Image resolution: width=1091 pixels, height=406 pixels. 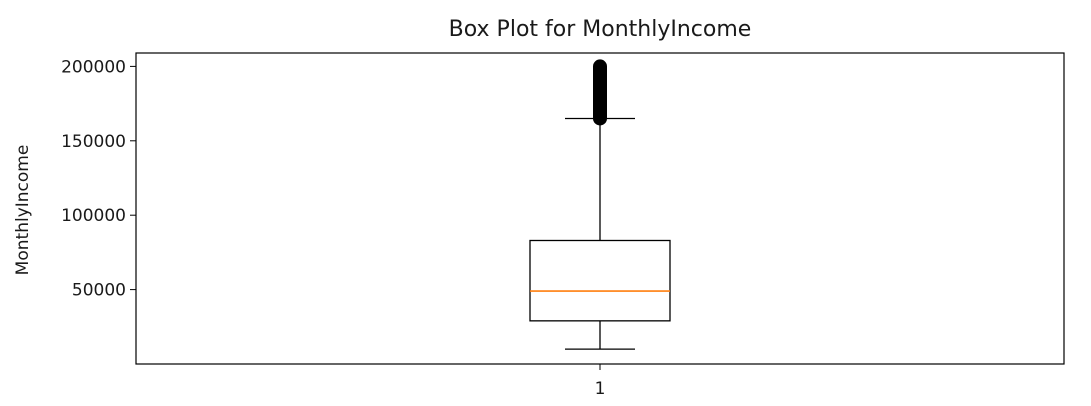 I want to click on box-series, so click(x=600, y=204).